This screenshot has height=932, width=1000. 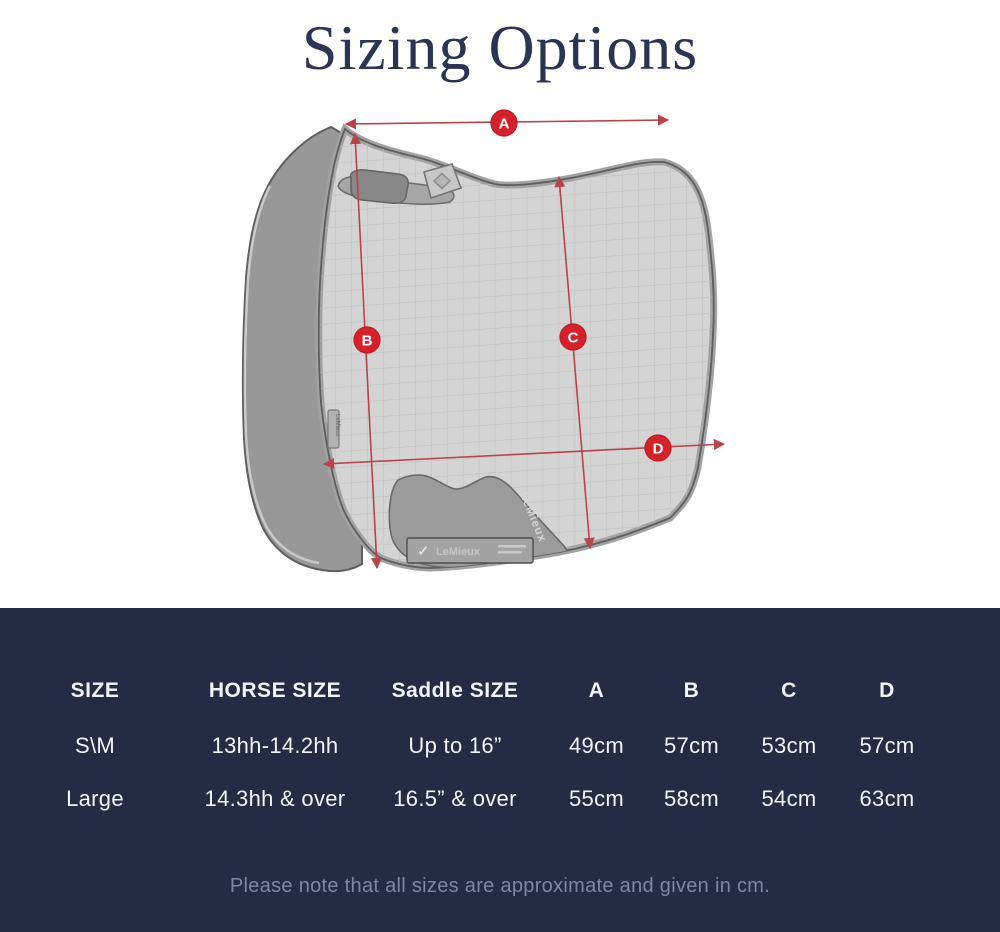 I want to click on cell-size: Large, so click(x=95, y=798).